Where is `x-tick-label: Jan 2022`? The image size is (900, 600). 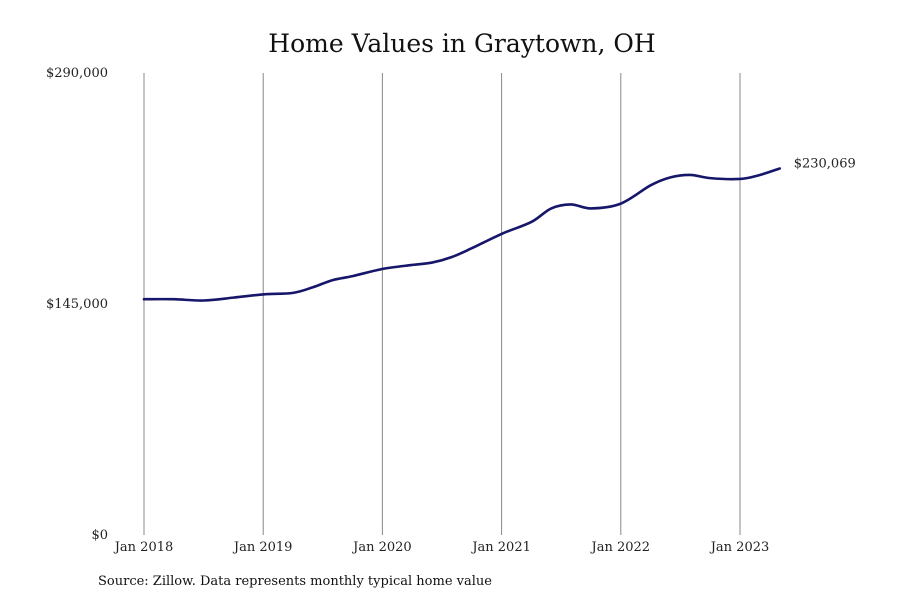
x-tick-label: Jan 2022 is located at coordinates (620, 547).